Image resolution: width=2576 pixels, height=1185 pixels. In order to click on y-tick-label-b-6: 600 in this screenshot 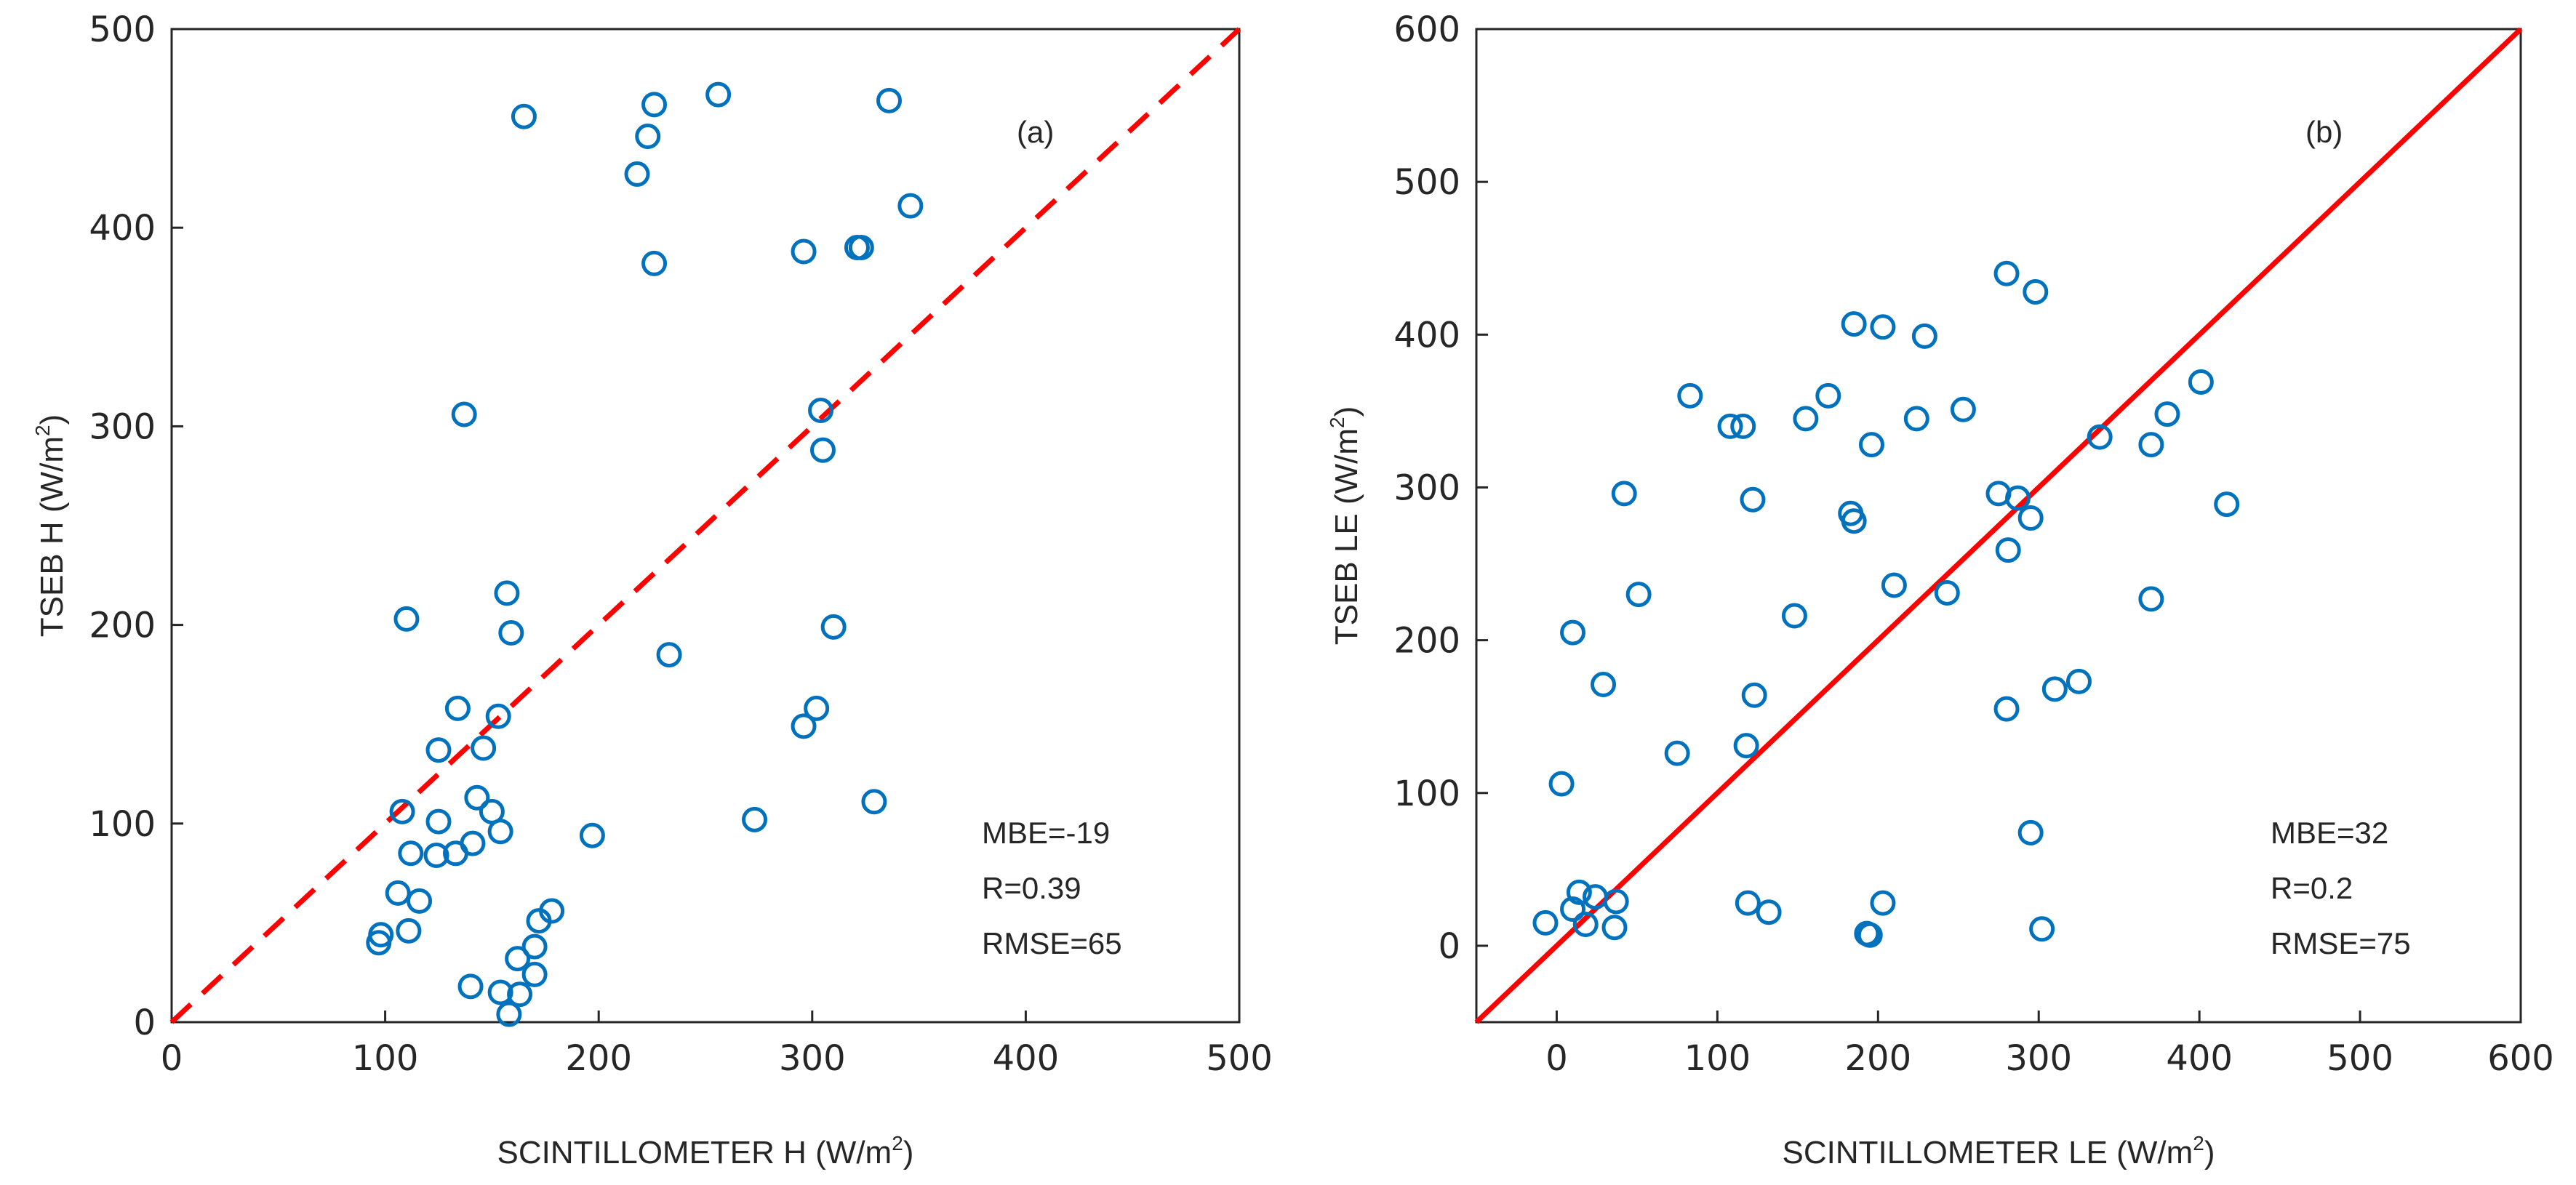, I will do `click(1426, 30)`.